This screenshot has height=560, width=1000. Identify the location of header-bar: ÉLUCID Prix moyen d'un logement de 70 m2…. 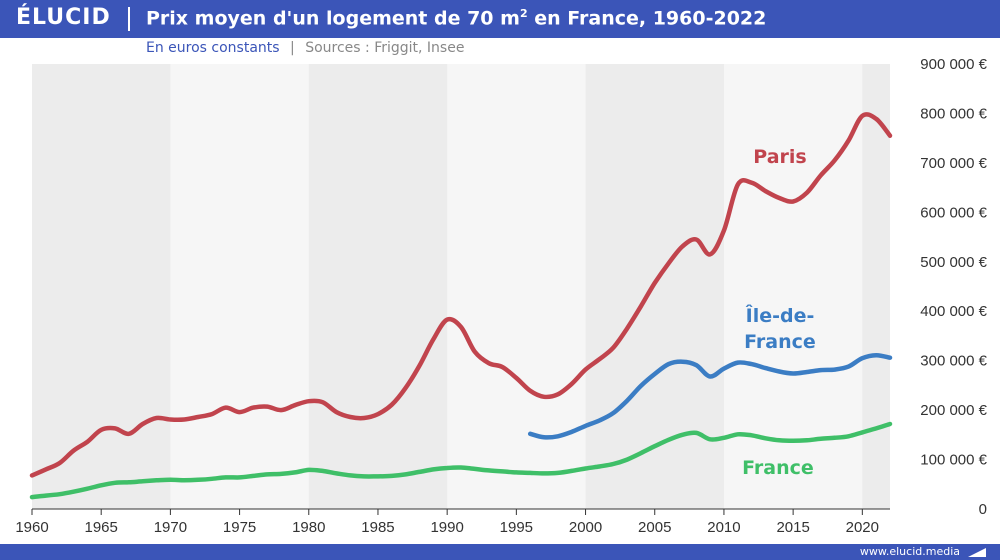
(500, 19).